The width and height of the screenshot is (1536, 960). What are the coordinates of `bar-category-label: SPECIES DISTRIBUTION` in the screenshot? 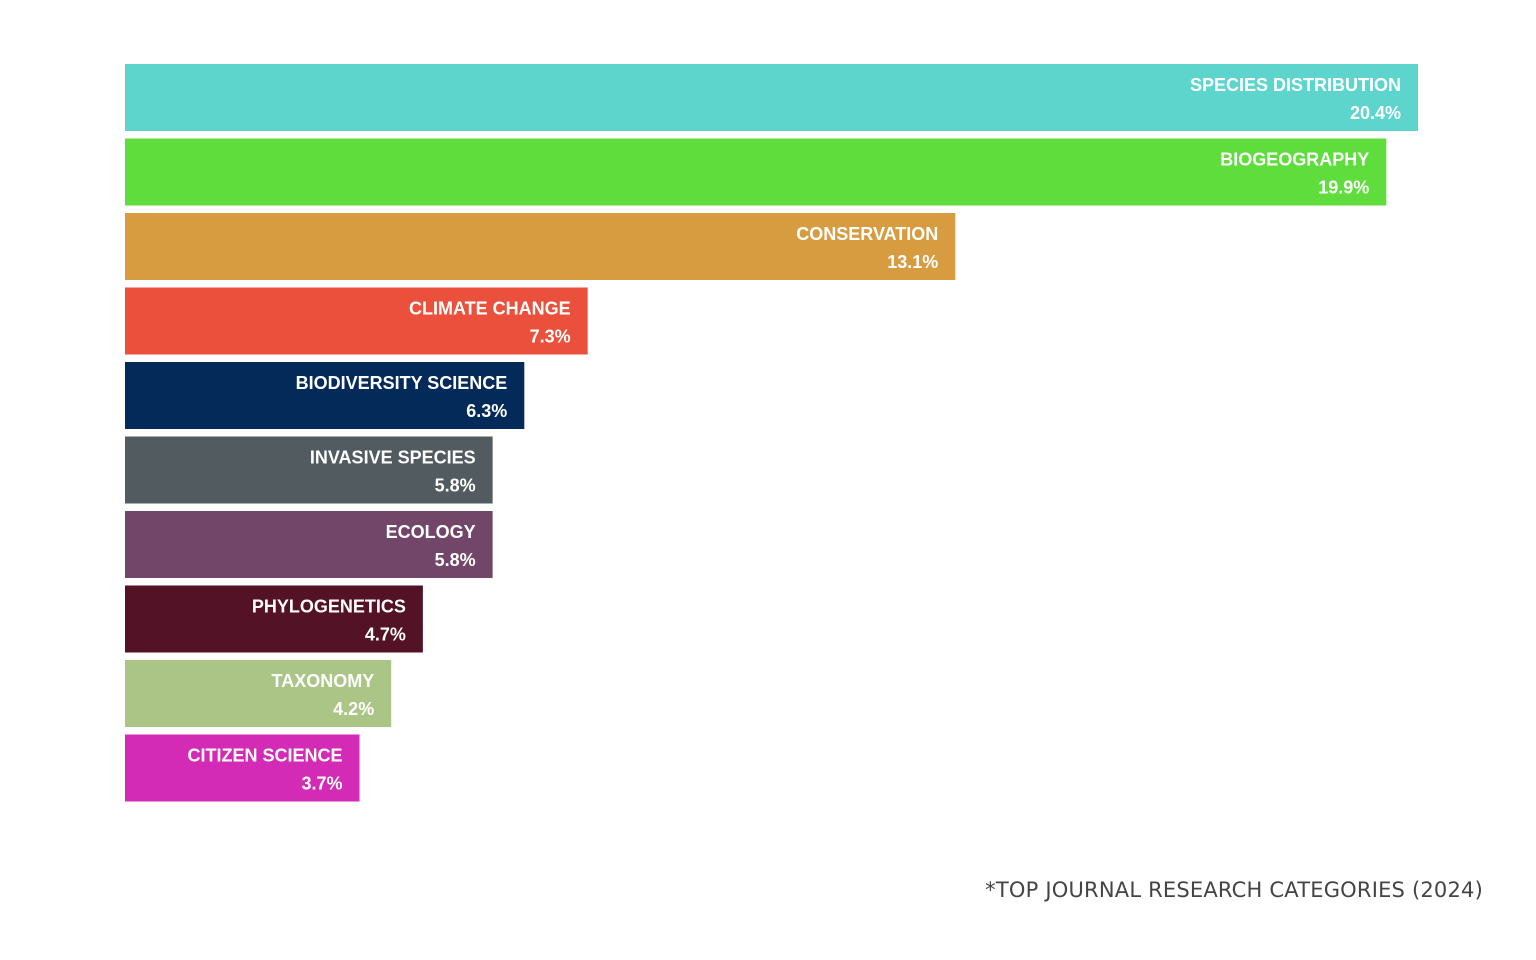 It's located at (1295, 85).